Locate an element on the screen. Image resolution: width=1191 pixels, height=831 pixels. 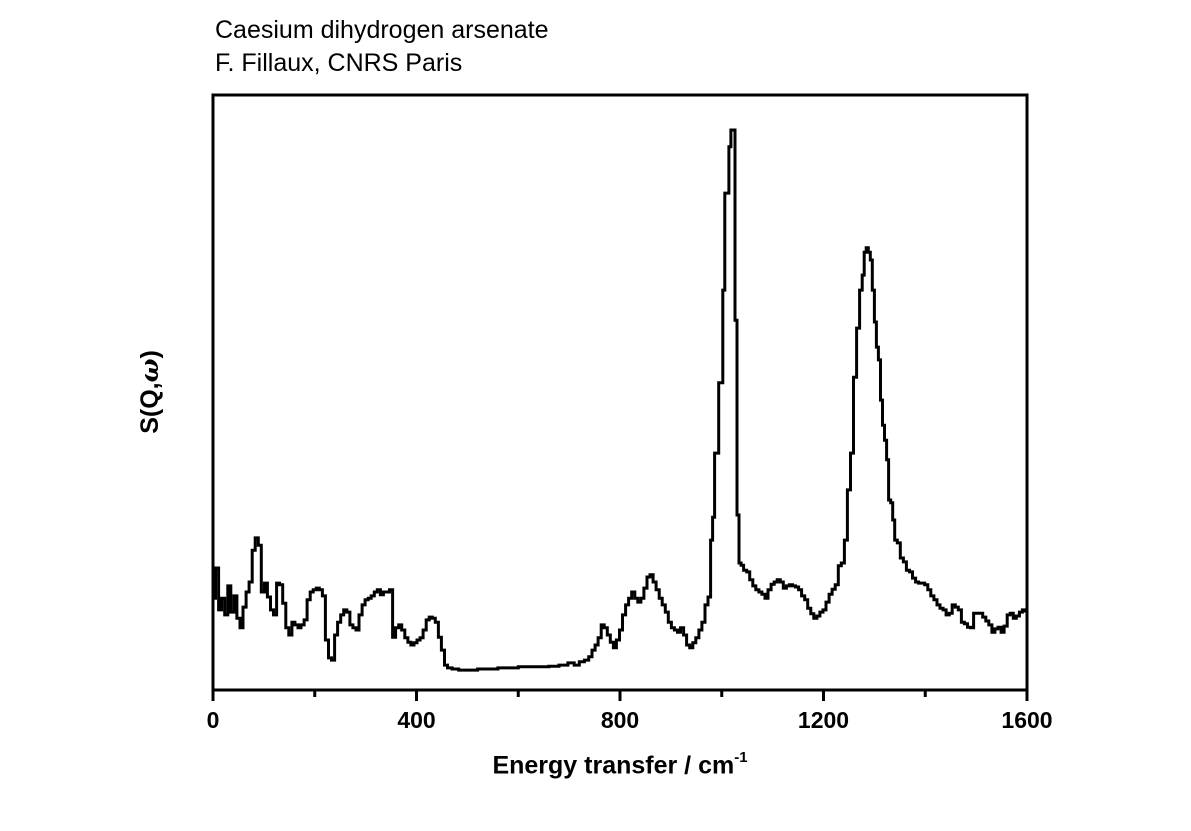
x-axis-title: Energy transfer / cm-1 is located at coordinates (620, 764).